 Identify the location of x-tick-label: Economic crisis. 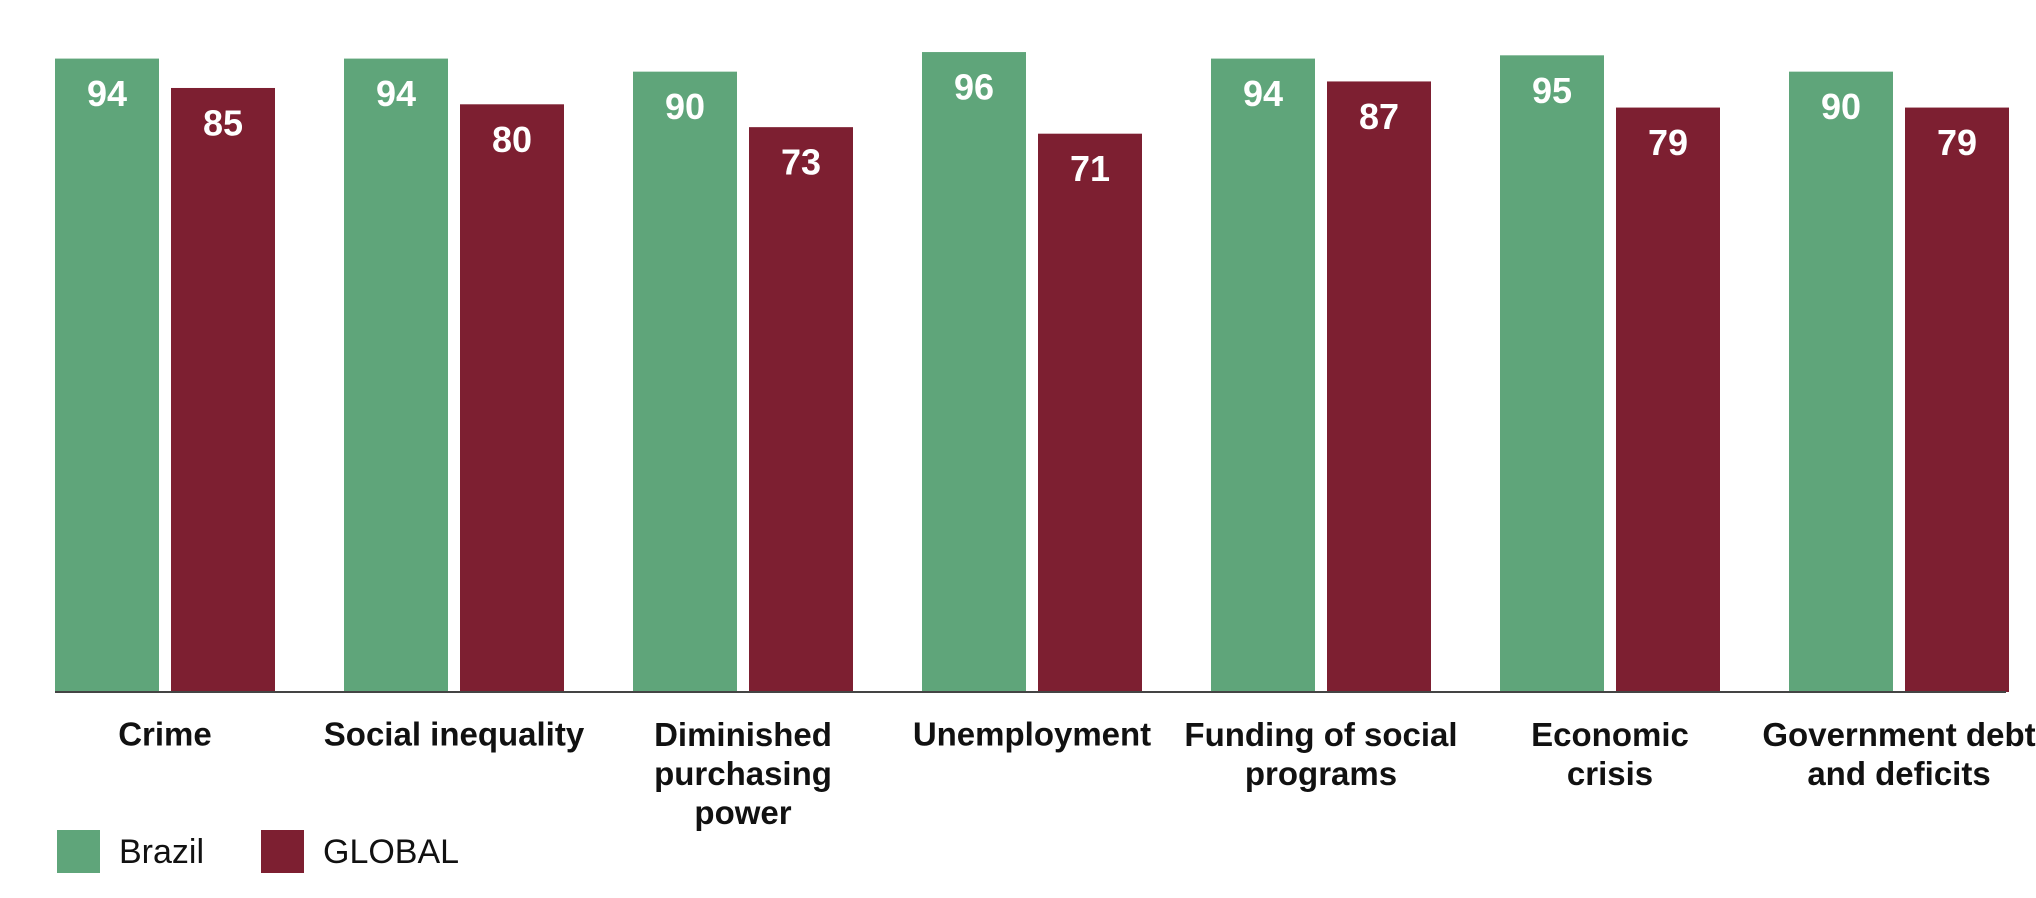
(1610, 754).